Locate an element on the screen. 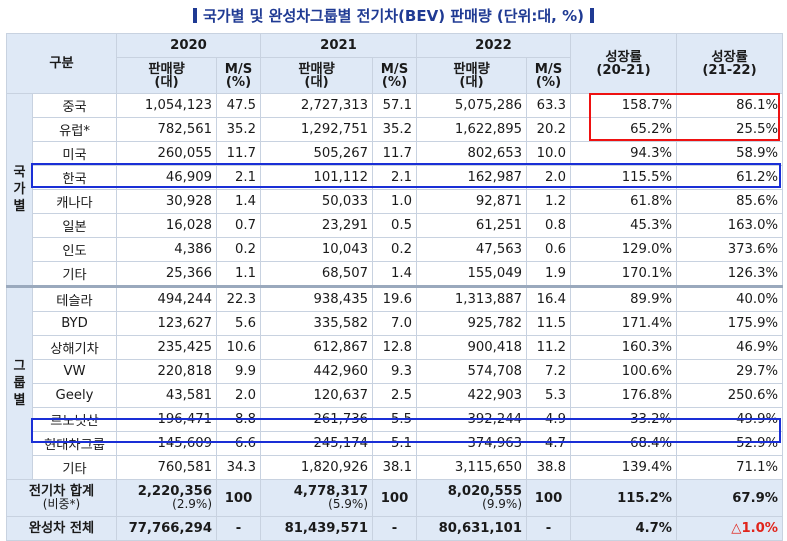 This screenshot has height=541, width=787. ms-2021: 0.2 is located at coordinates (395, 249).